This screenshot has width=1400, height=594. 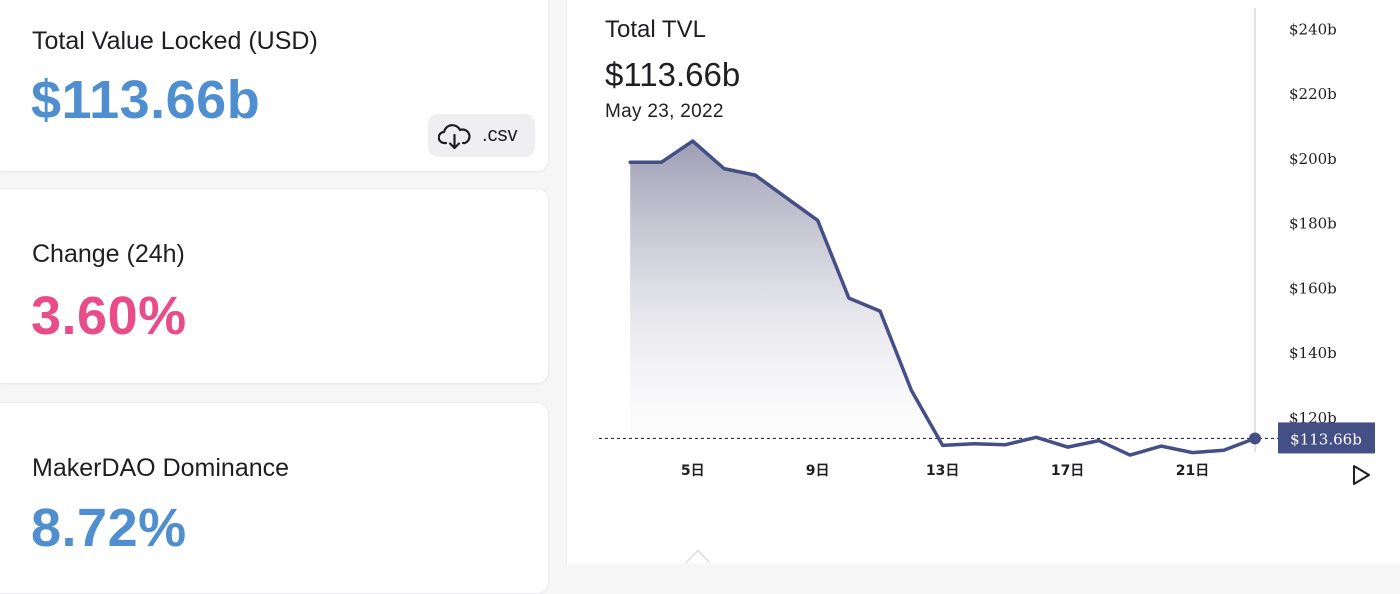 I want to click on x-tick-label: 13日, so click(x=942, y=471).